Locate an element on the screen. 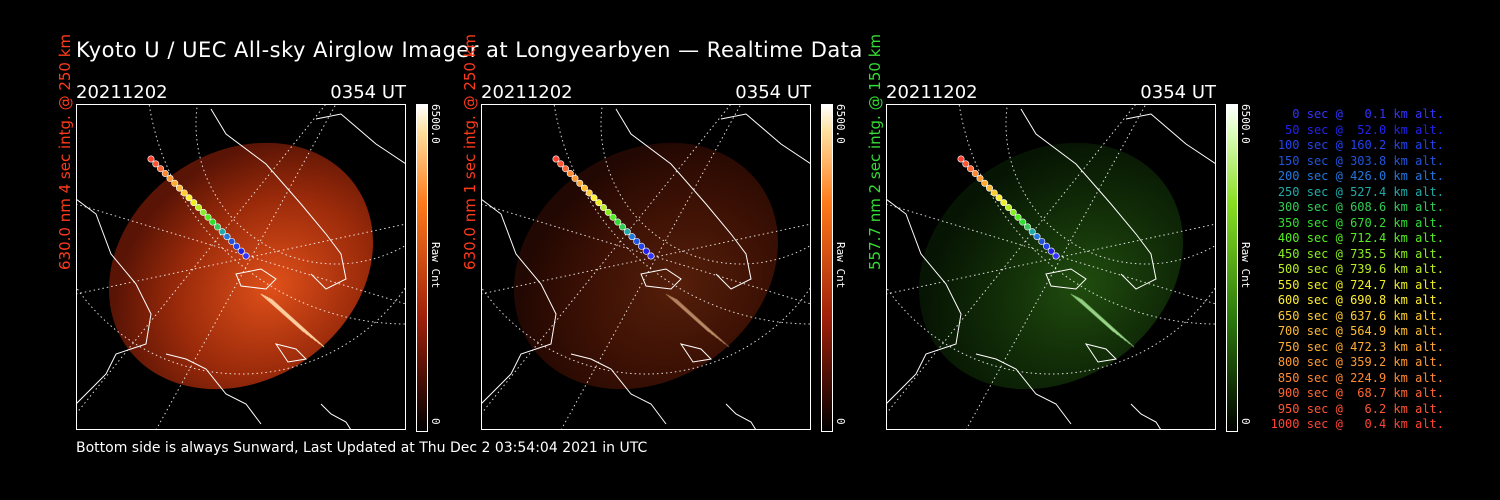 The image size is (1500, 500). legend-row: 700 sec @ 564.9 km alt. is located at coordinates (1360, 331).